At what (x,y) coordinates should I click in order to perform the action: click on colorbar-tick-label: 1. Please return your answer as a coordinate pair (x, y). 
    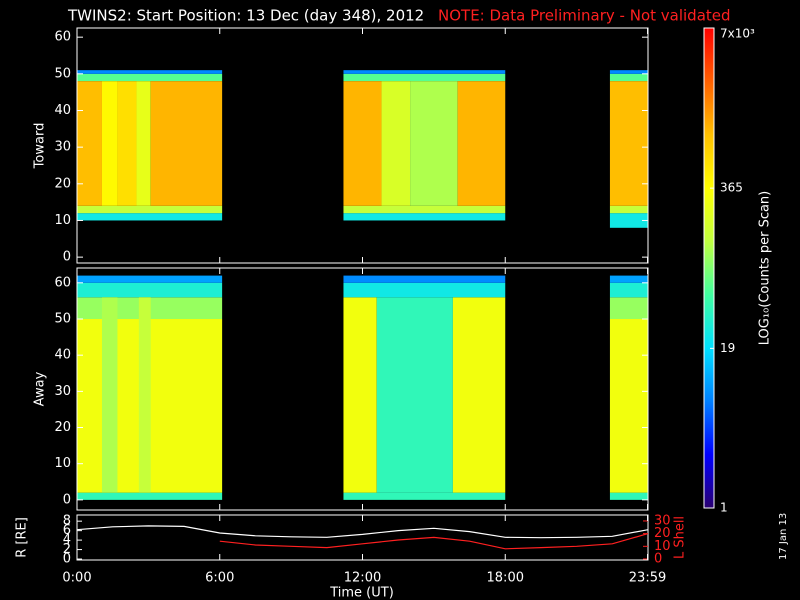
    Looking at the image, I should click on (724, 508).